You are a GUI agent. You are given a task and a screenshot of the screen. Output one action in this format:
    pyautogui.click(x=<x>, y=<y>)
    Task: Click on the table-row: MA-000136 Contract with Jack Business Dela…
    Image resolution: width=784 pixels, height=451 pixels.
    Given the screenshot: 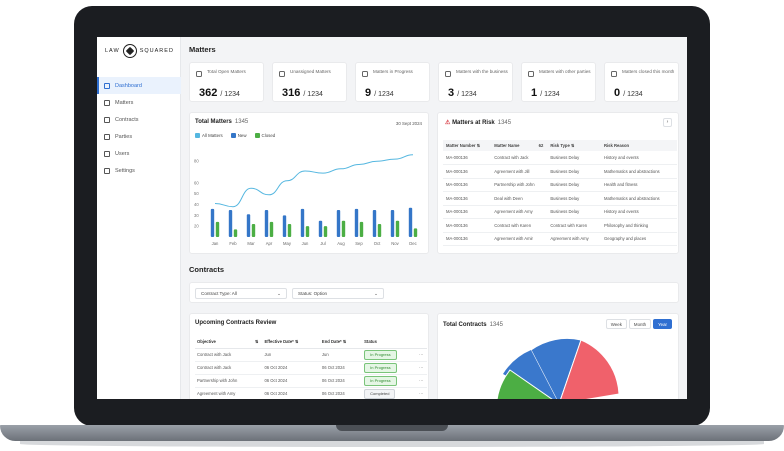 What is the action you would take?
    pyautogui.click(x=560, y=158)
    